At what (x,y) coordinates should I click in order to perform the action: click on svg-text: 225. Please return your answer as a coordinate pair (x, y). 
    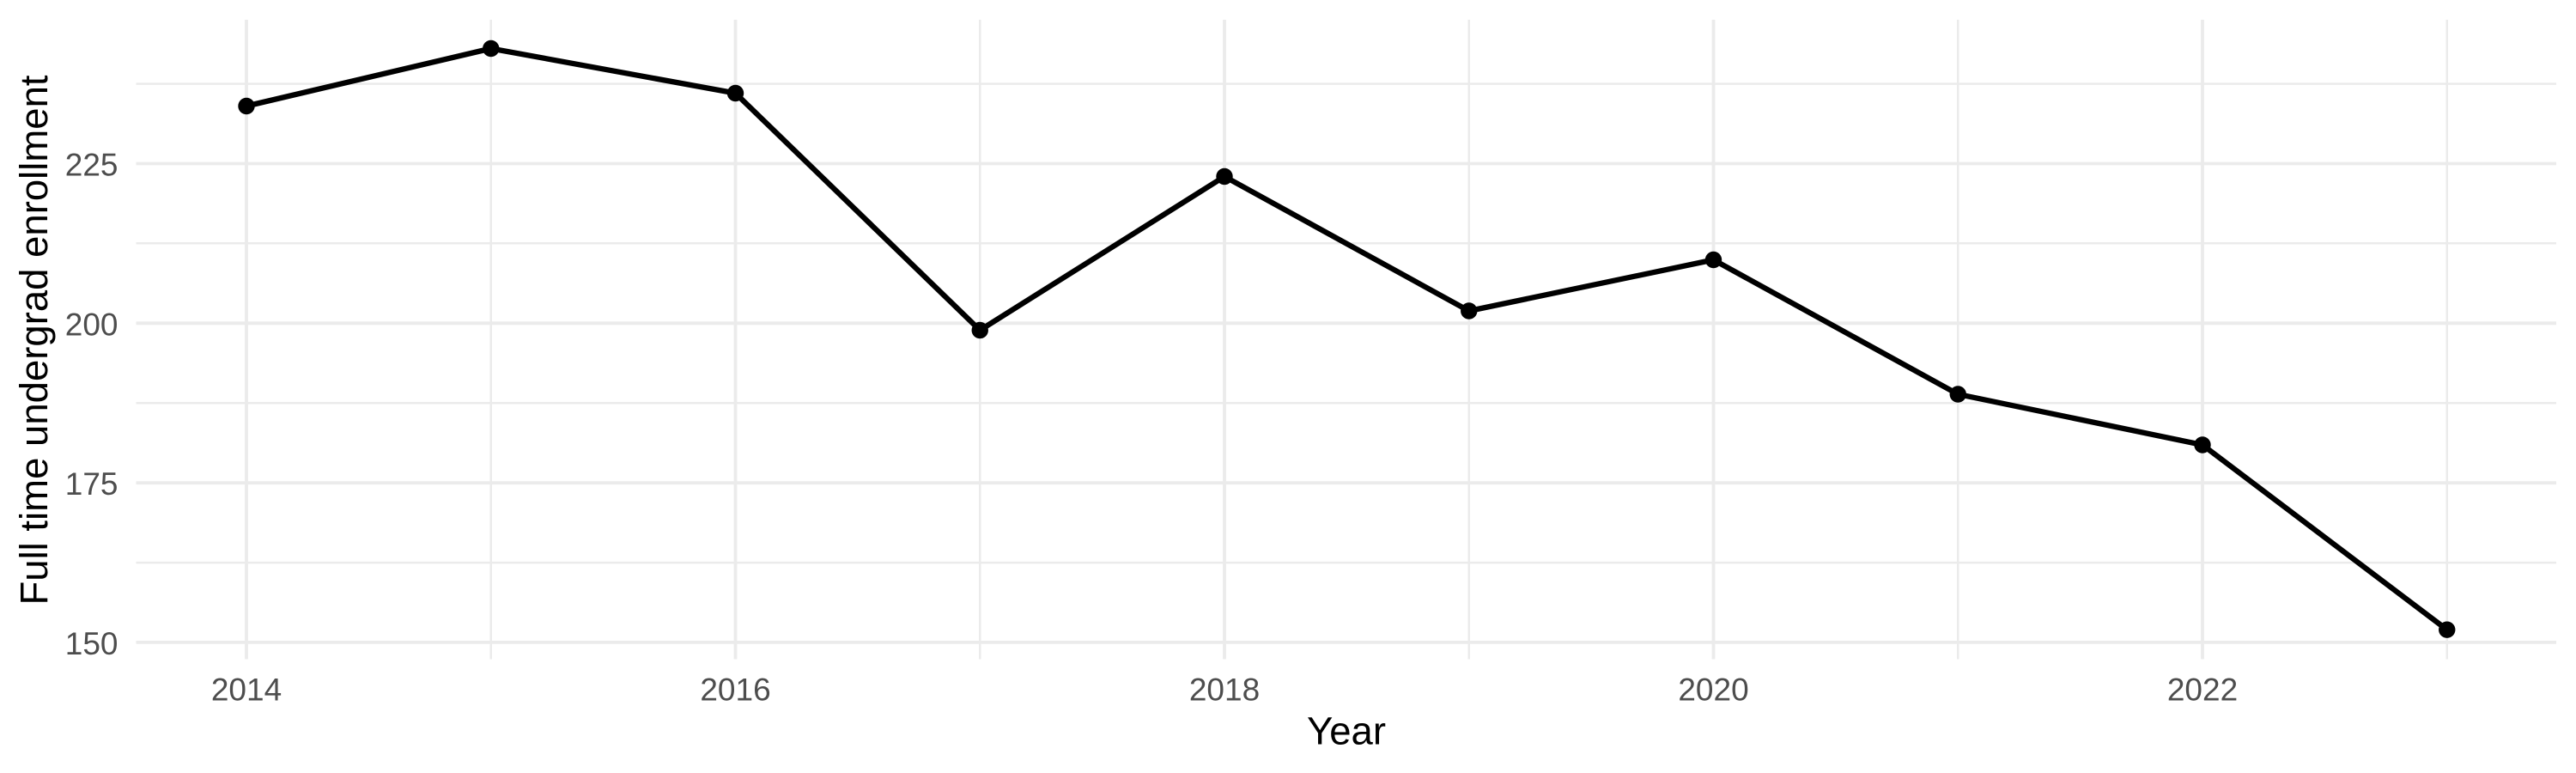
    Looking at the image, I should click on (91, 165).